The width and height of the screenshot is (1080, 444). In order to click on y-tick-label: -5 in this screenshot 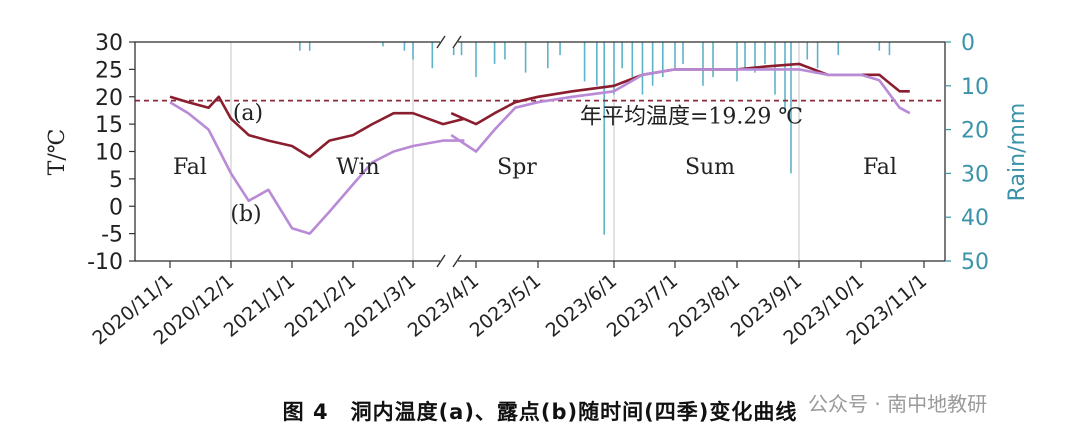, I will do `click(112, 235)`.